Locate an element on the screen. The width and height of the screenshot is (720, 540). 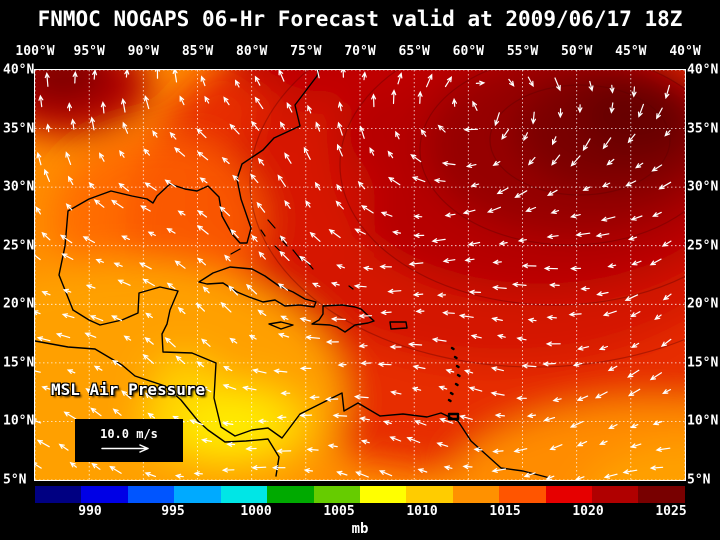
lon-tick-label: 85°W is located at coordinates (197, 51).